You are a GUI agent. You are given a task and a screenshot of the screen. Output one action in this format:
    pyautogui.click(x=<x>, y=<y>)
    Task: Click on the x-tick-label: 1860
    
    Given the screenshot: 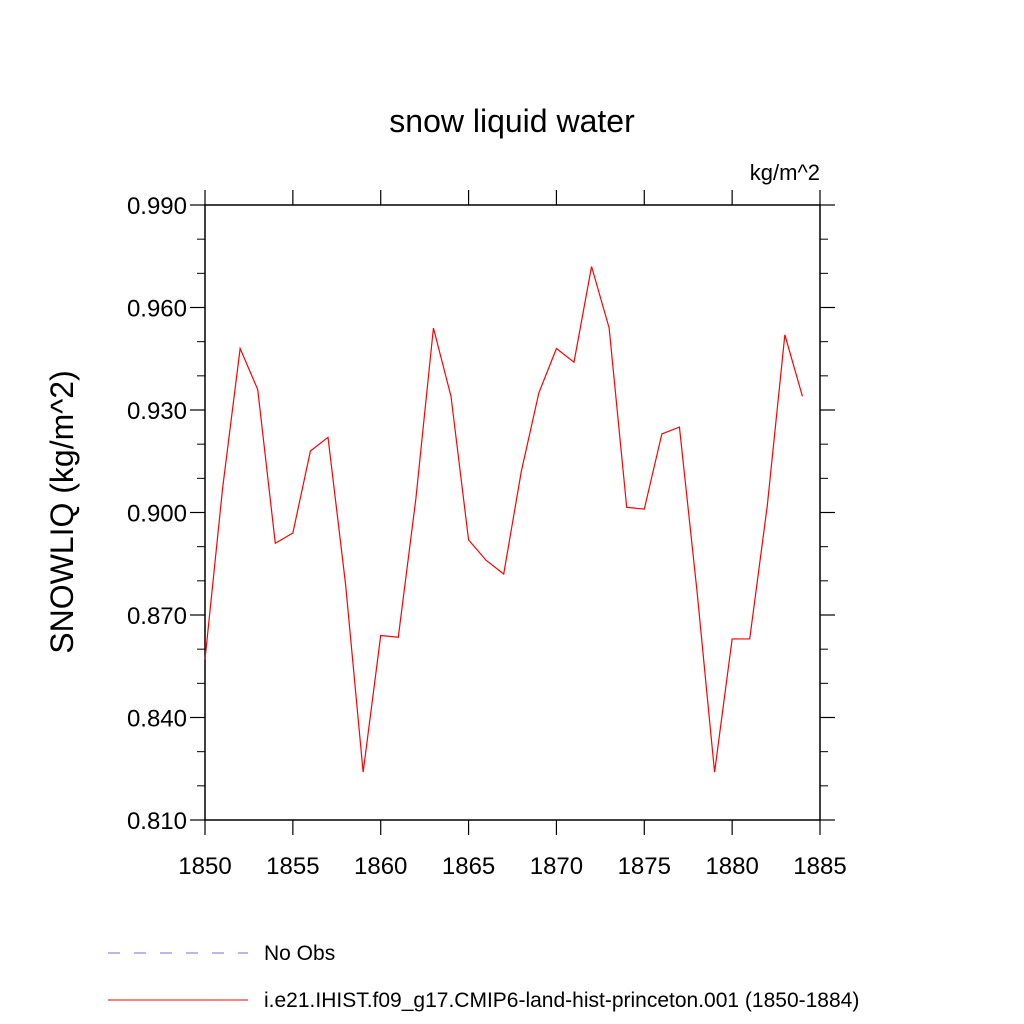 What is the action you would take?
    pyautogui.click(x=380, y=866)
    